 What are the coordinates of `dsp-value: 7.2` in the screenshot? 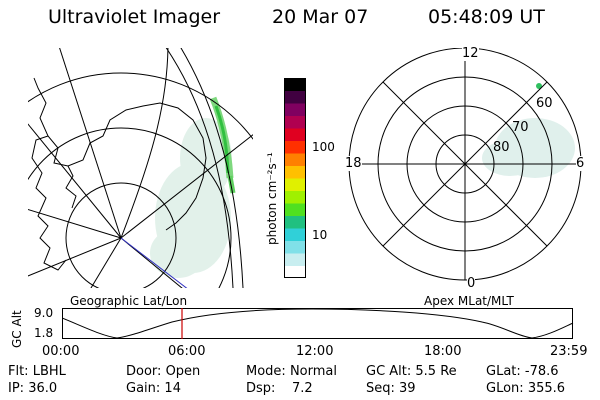 It's located at (302, 388).